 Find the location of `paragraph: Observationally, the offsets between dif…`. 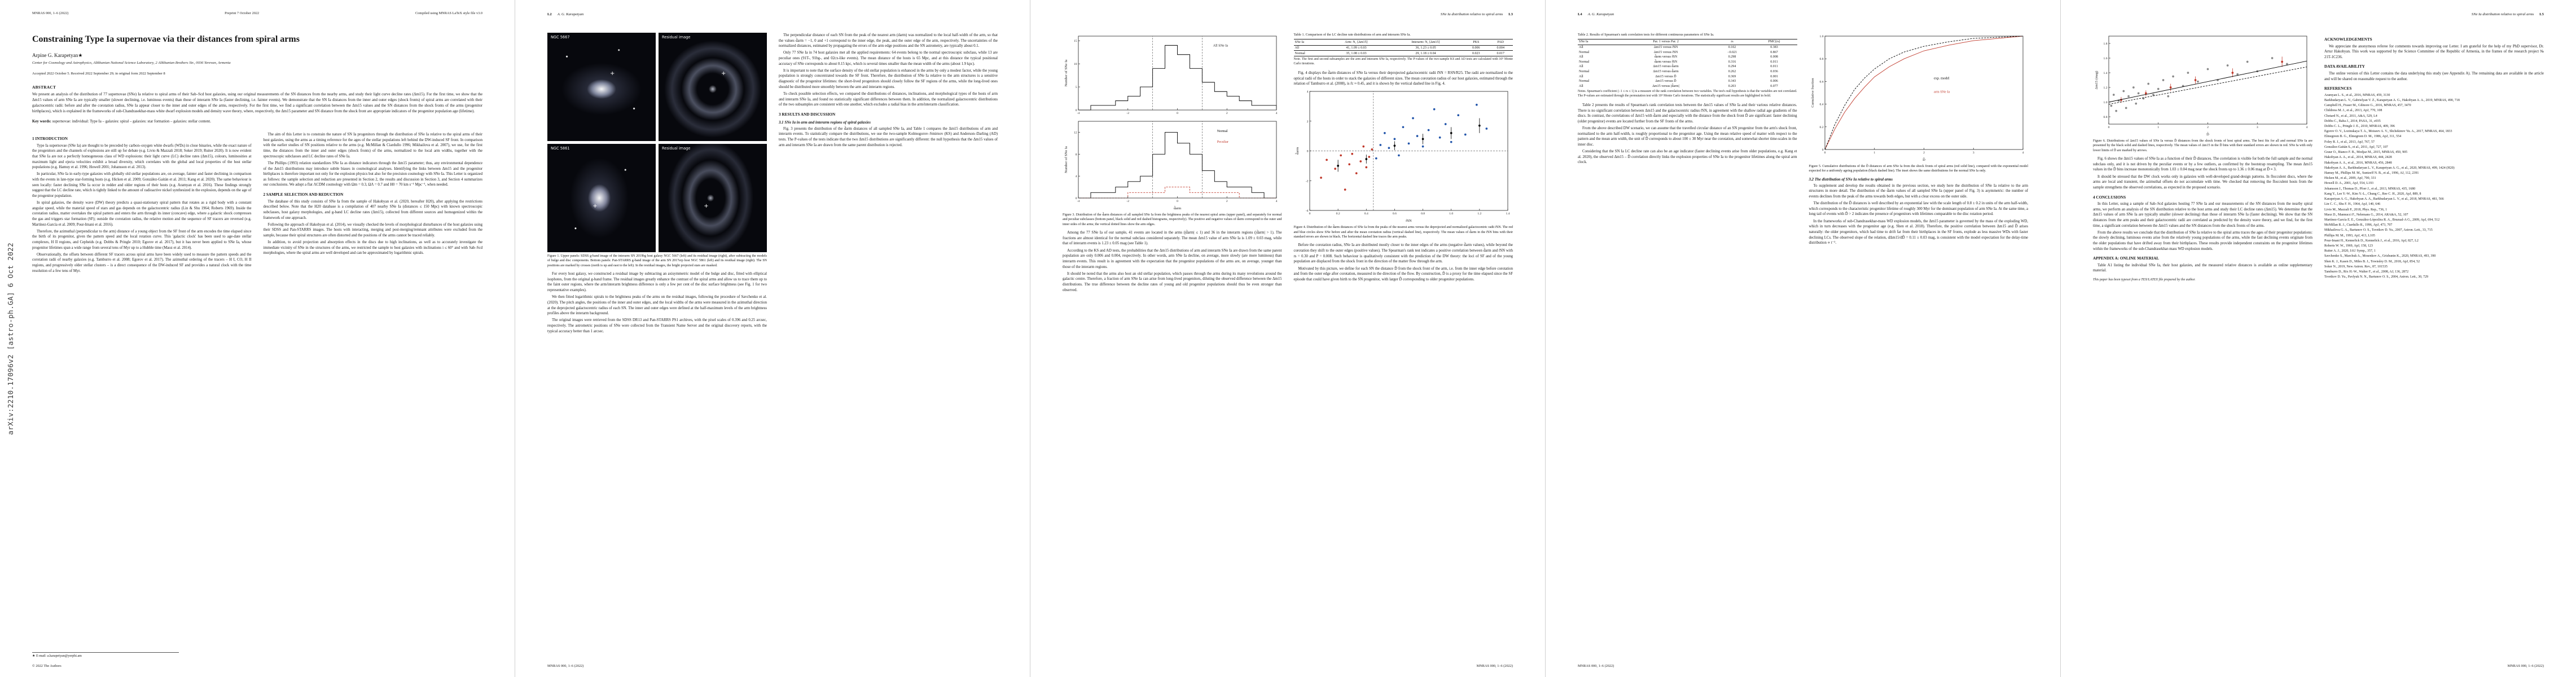

paragraph: Observationally, the offsets between dif… is located at coordinates (142, 262).